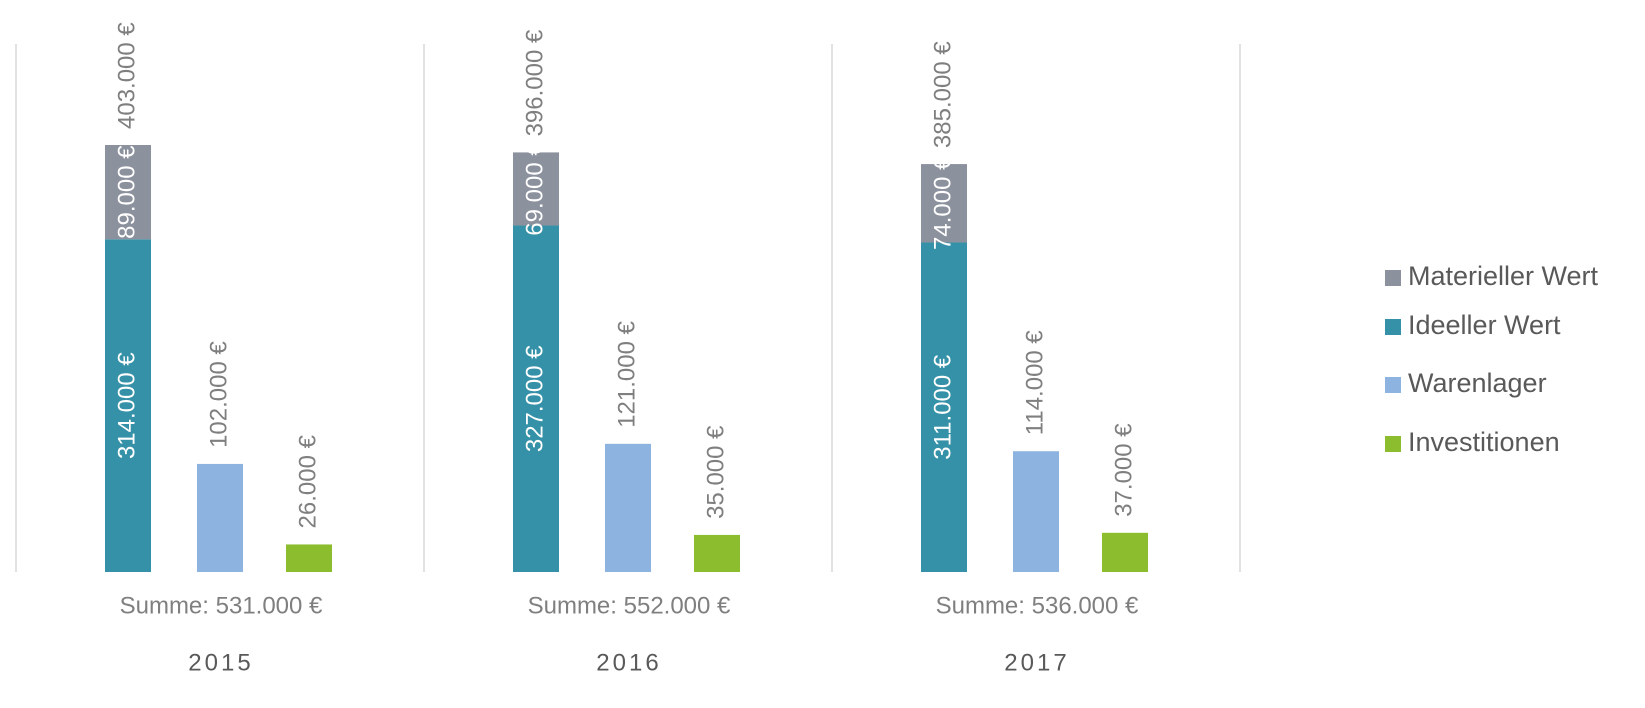 This screenshot has height=708, width=1645. Describe the element at coordinates (715, 472) in the screenshot. I see `value-label: 35.000 €` at that location.